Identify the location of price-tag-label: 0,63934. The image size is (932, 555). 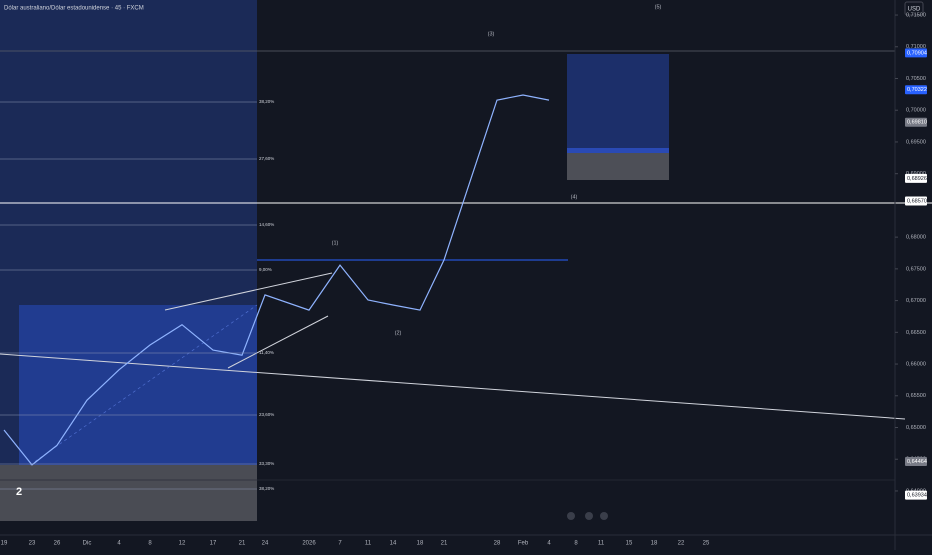
(917, 496).